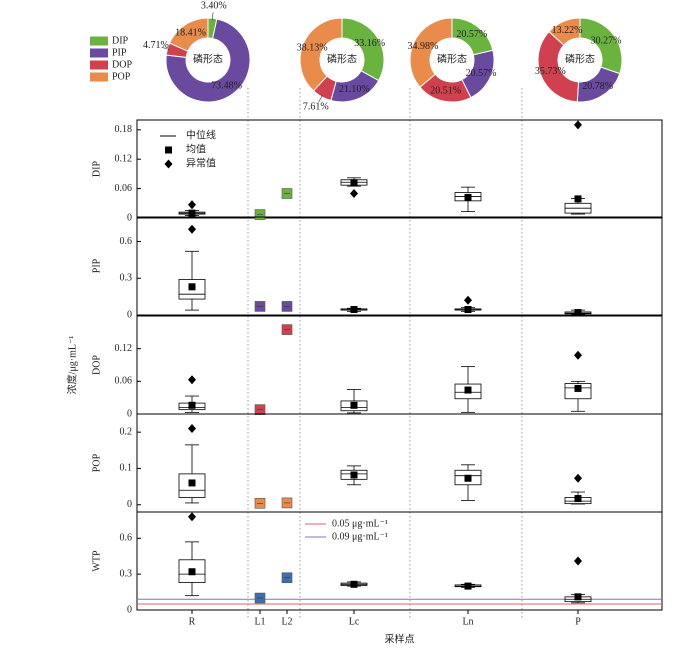 This screenshot has width=700, height=649. What do you see at coordinates (168, 164) in the screenshot?
I see `legend-outlier-icon` at bounding box center [168, 164].